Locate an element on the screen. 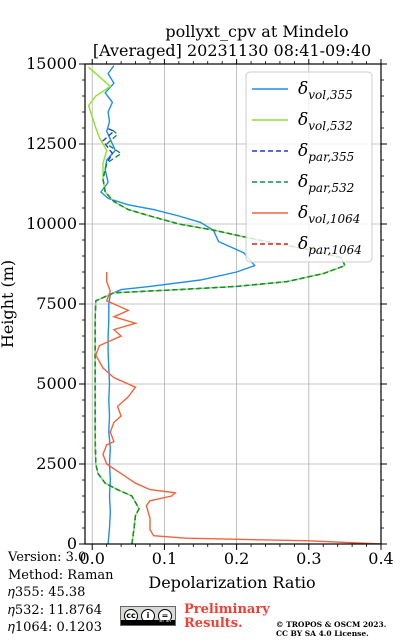 The height and width of the screenshot is (640, 400). eta1064-text: 𝜂1064: 0.1203 is located at coordinates (55, 627).